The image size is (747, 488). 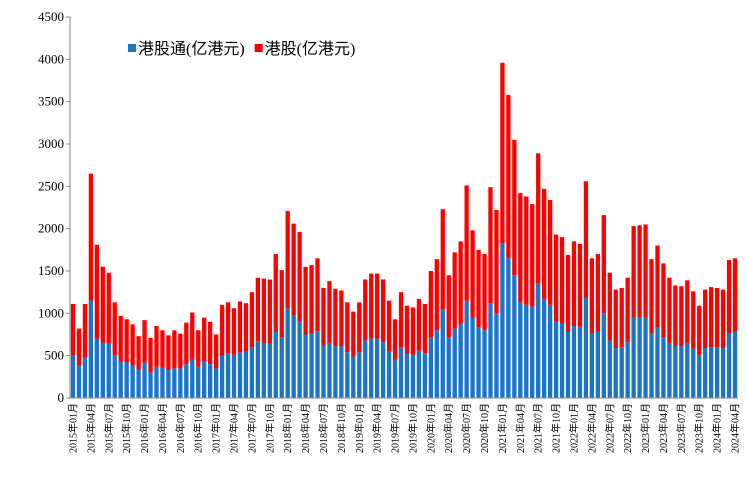 I want to click on x-tick-label: 2020年10月, so click(x=484, y=428).